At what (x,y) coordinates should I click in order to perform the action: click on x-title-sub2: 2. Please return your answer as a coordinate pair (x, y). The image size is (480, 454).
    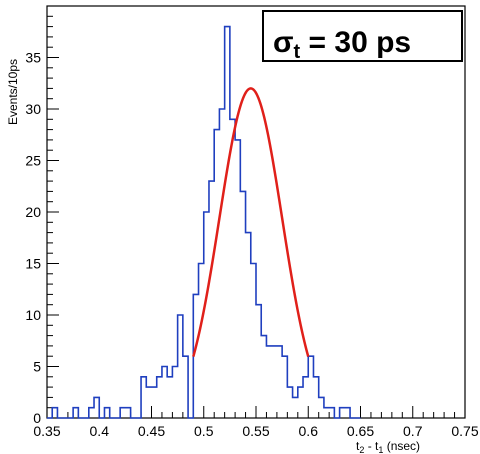
    Looking at the image, I should click on (361, 449).